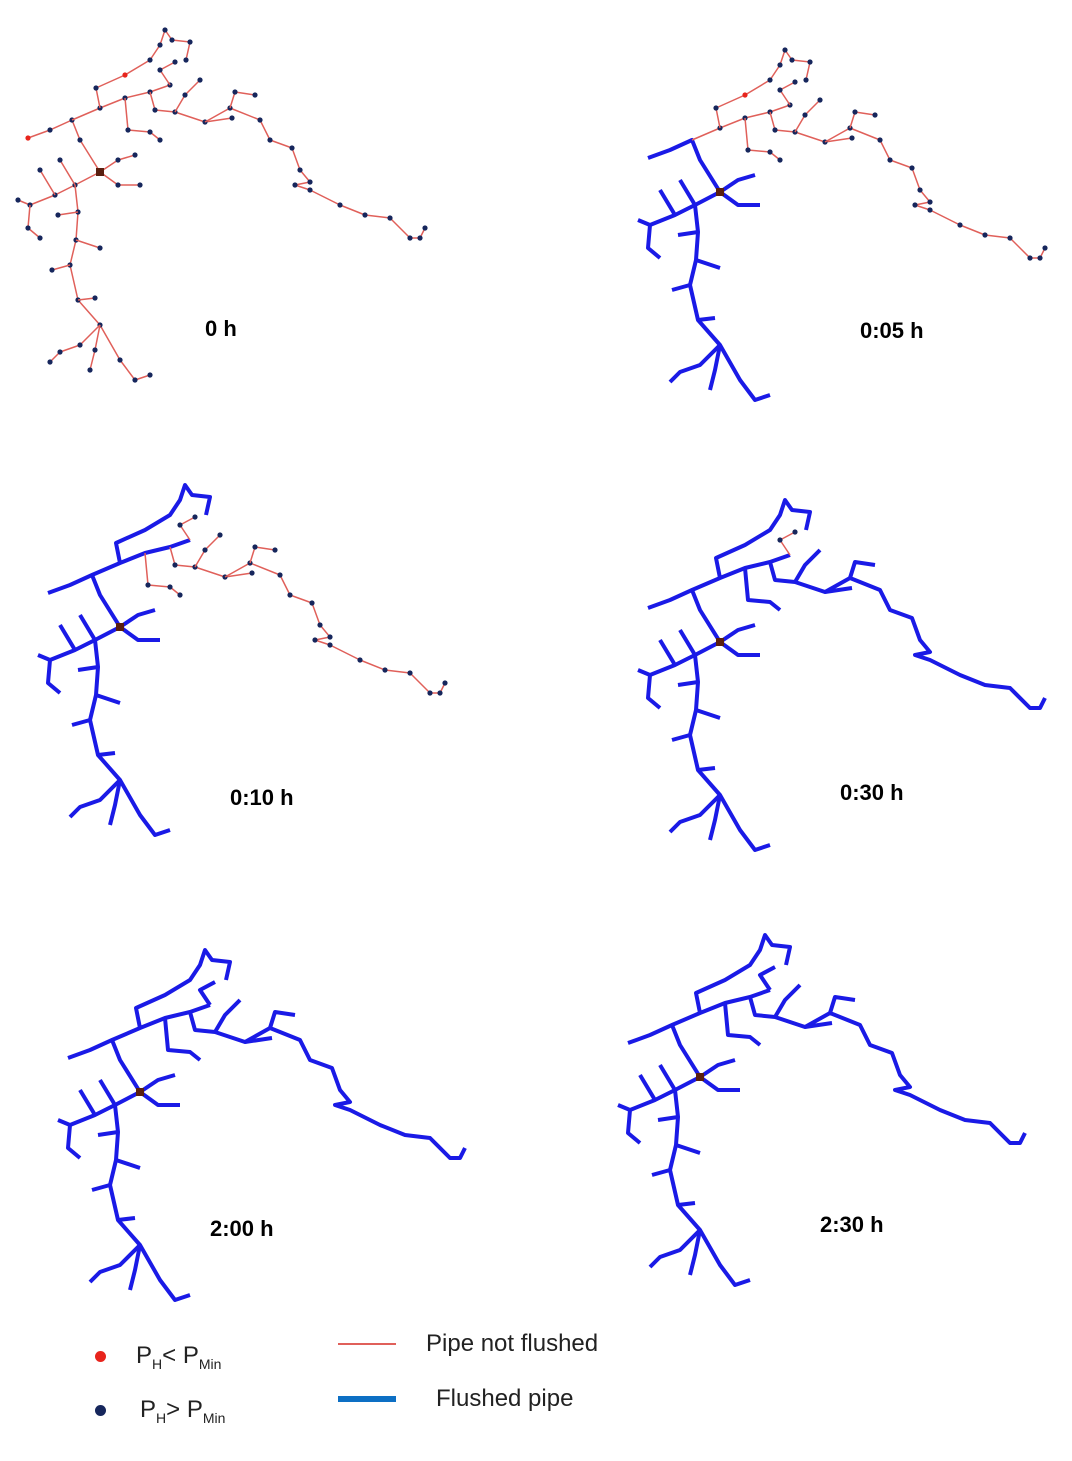 This screenshot has width=1072, height=1461. What do you see at coordinates (100, 1357) in the screenshot?
I see `red-node-icon` at bounding box center [100, 1357].